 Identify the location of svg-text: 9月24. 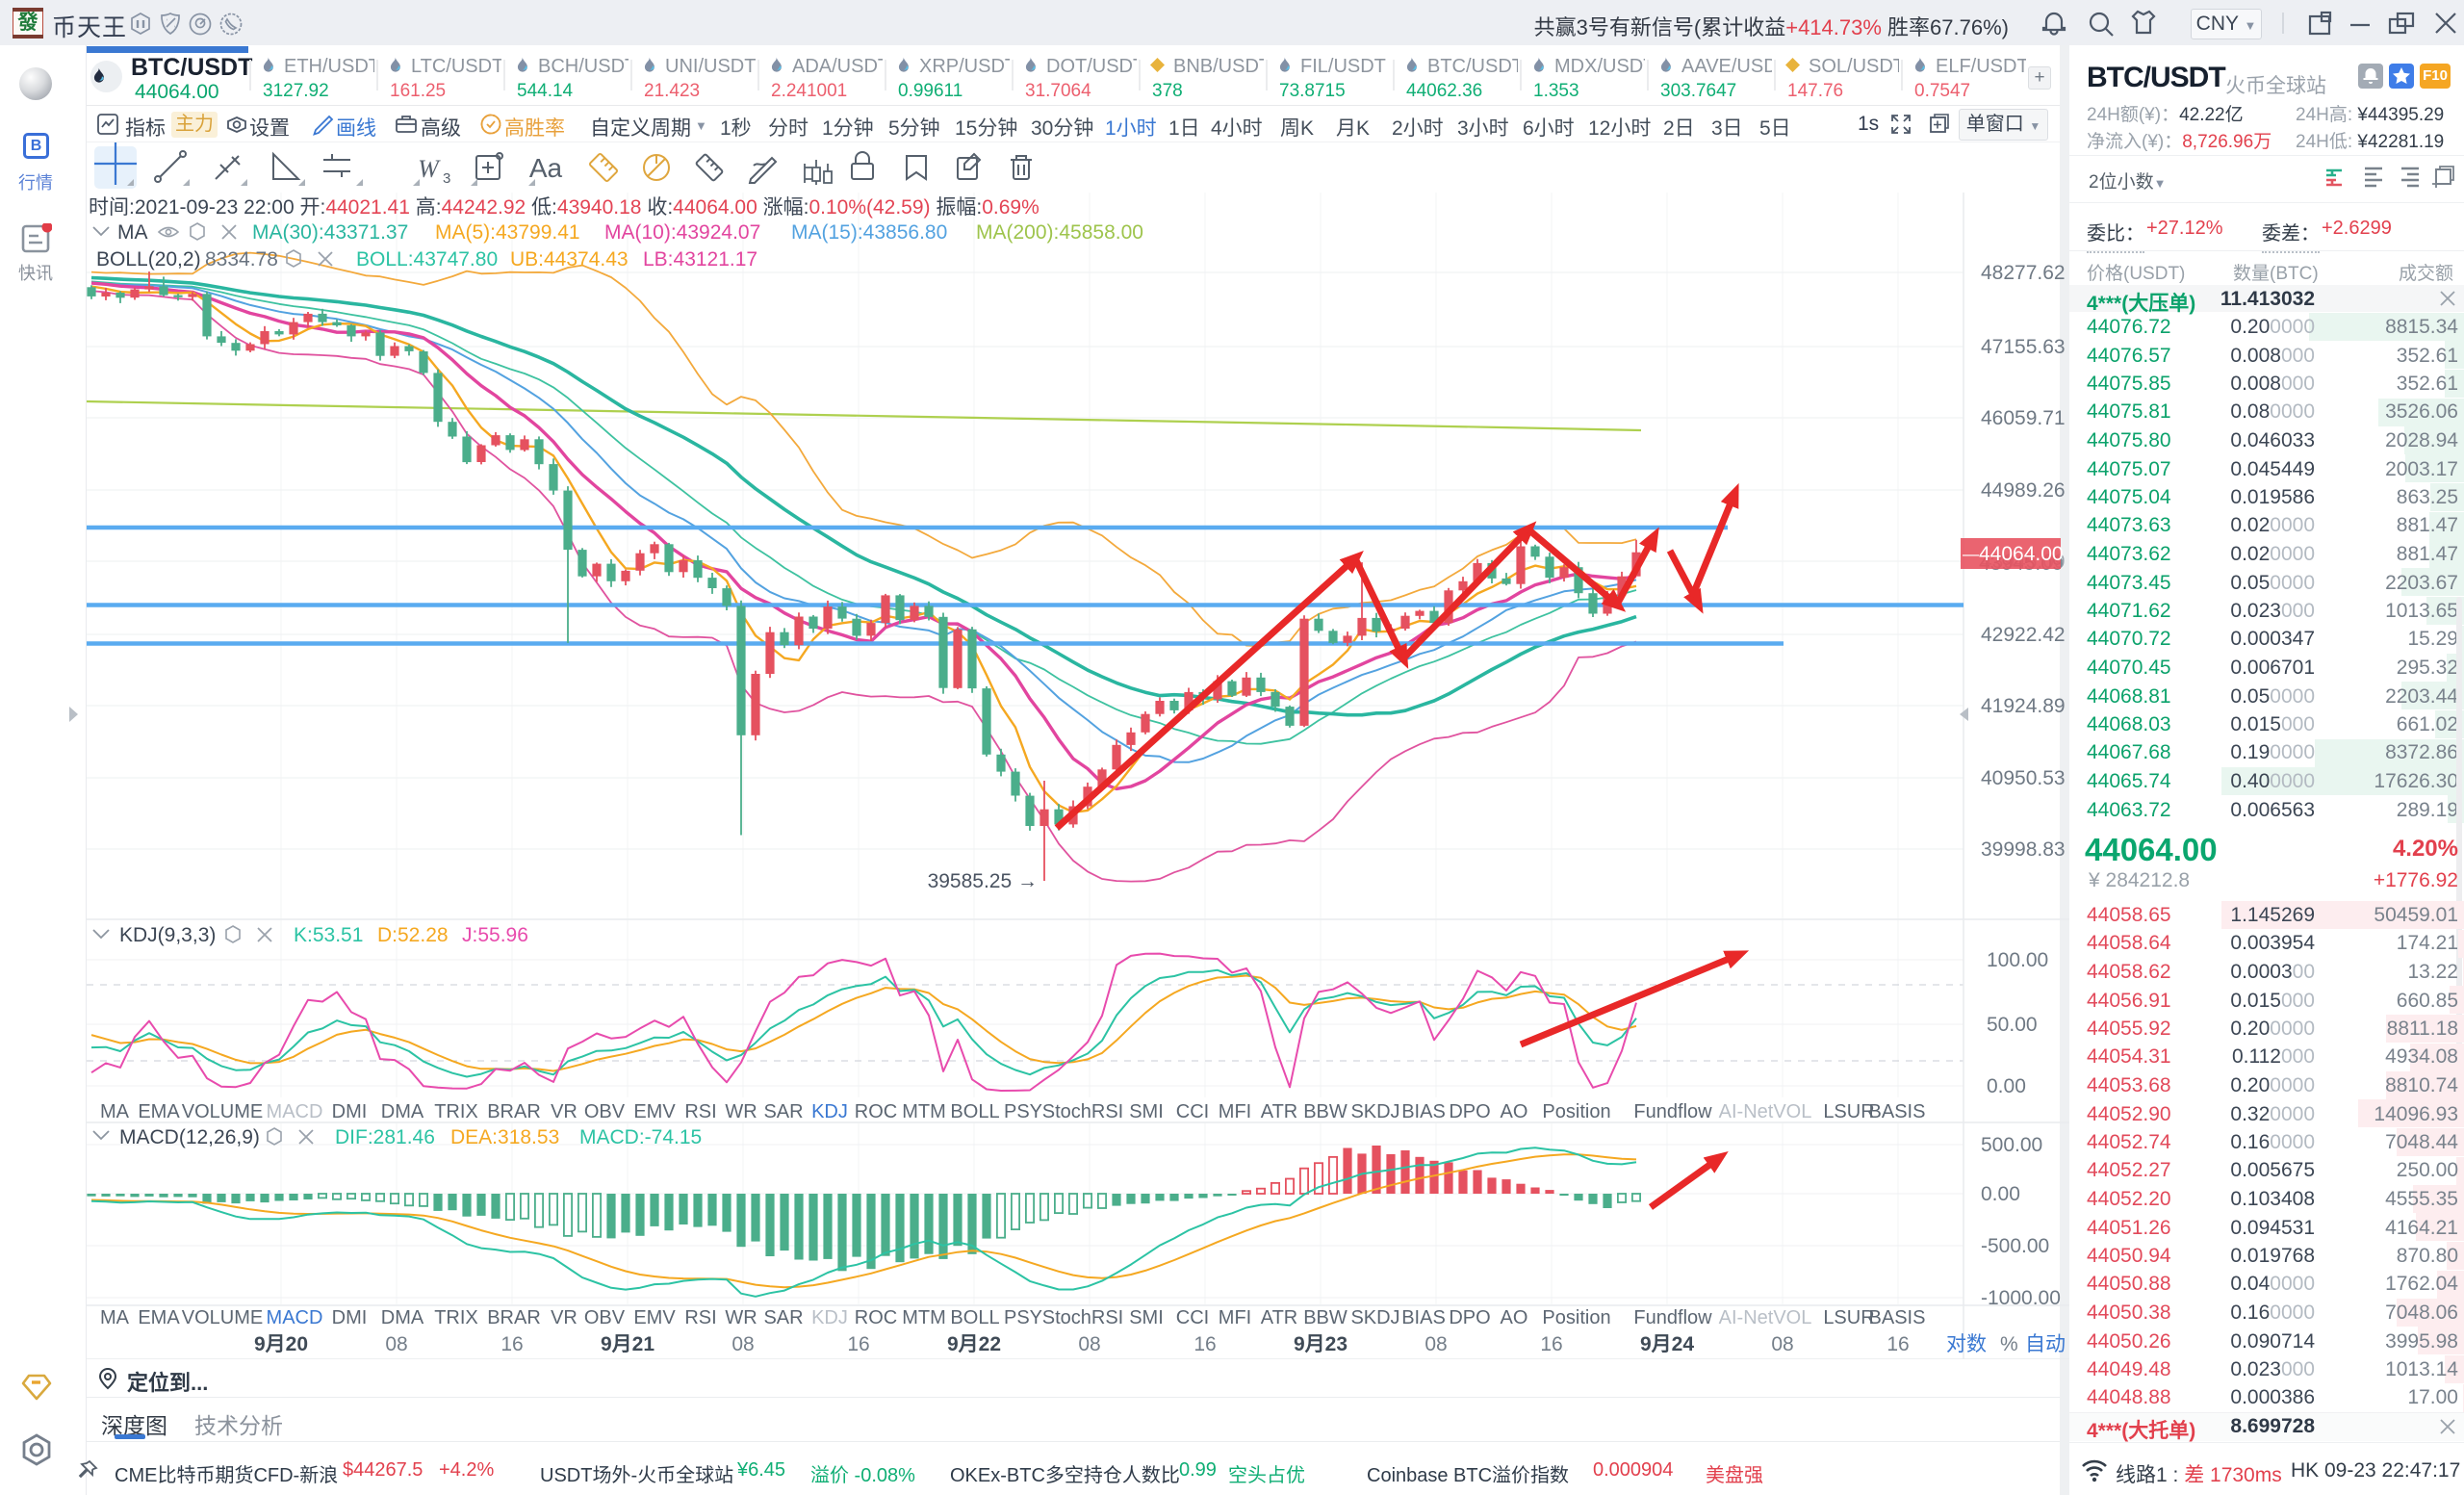
(1667, 1344).